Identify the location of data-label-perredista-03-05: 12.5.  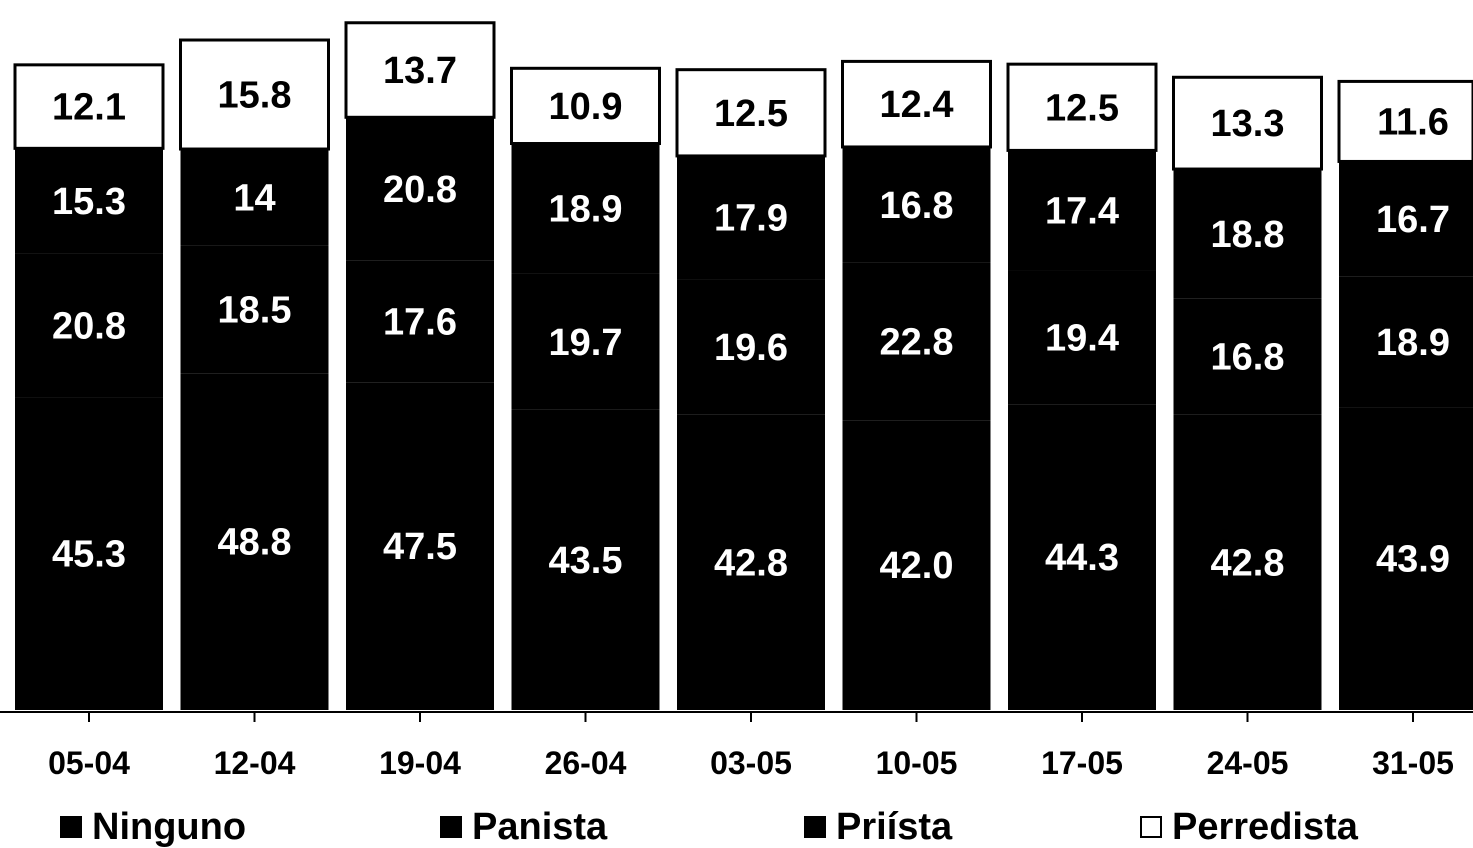
(751, 114).